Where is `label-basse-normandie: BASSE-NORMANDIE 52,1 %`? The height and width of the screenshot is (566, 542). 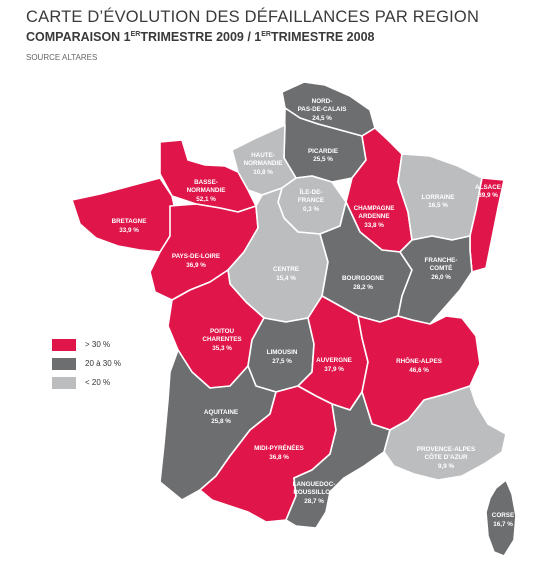 label-basse-normandie: BASSE-NORMANDIE 52,1 % is located at coordinates (206, 191).